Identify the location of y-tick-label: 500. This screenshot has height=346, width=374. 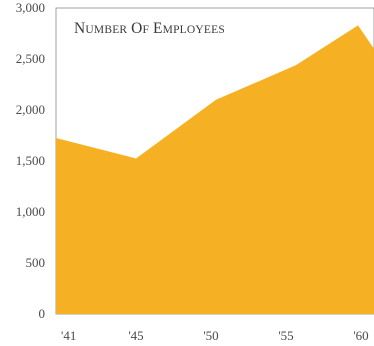
(36, 262).